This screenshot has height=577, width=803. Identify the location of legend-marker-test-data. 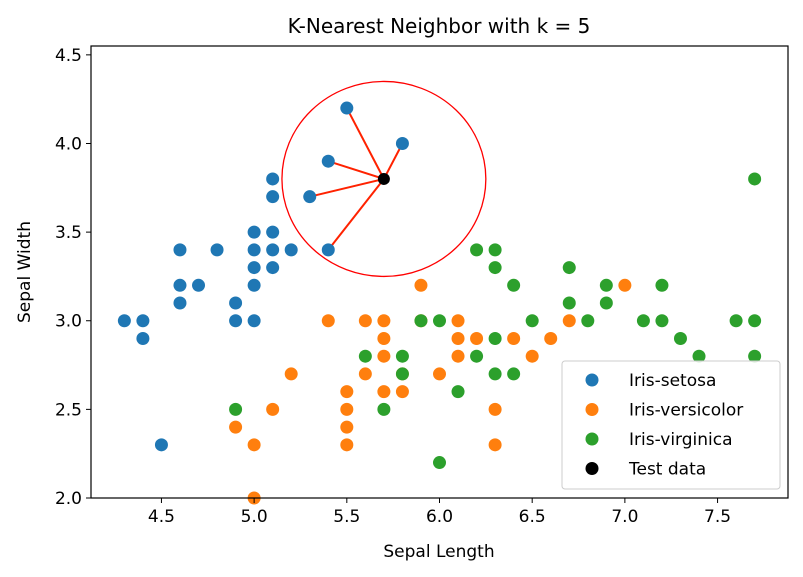
(592, 468).